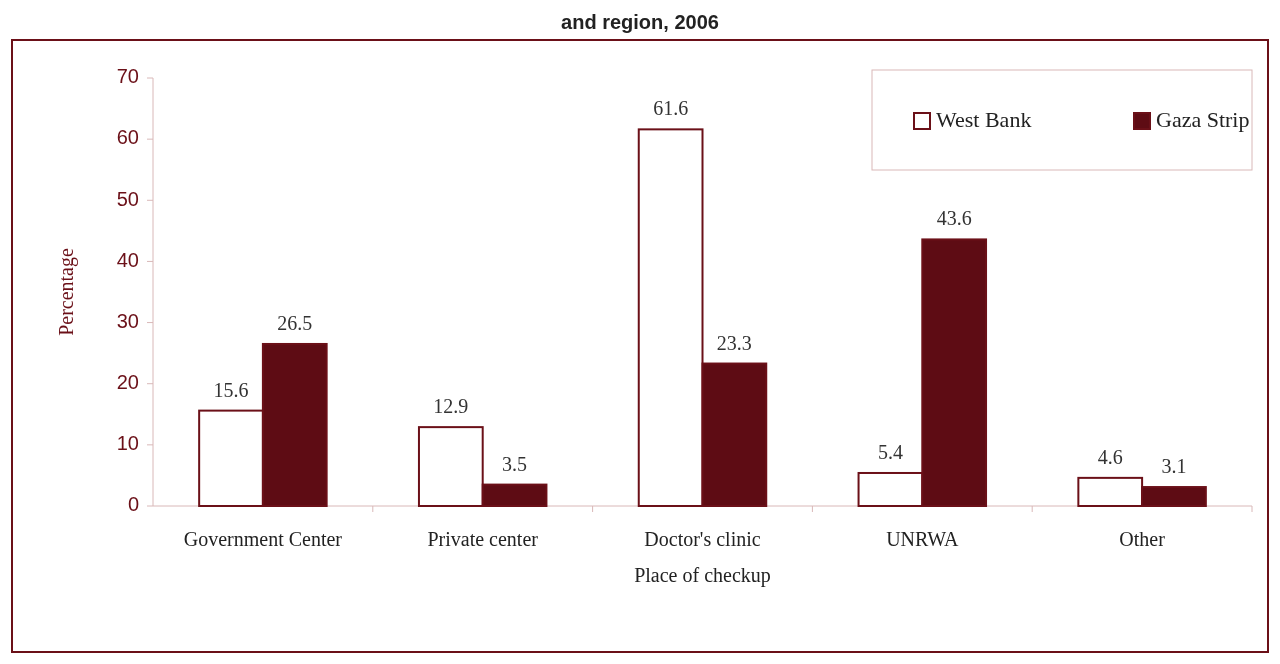 The height and width of the screenshot is (664, 1280). I want to click on data-label: 26.5, so click(295, 322).